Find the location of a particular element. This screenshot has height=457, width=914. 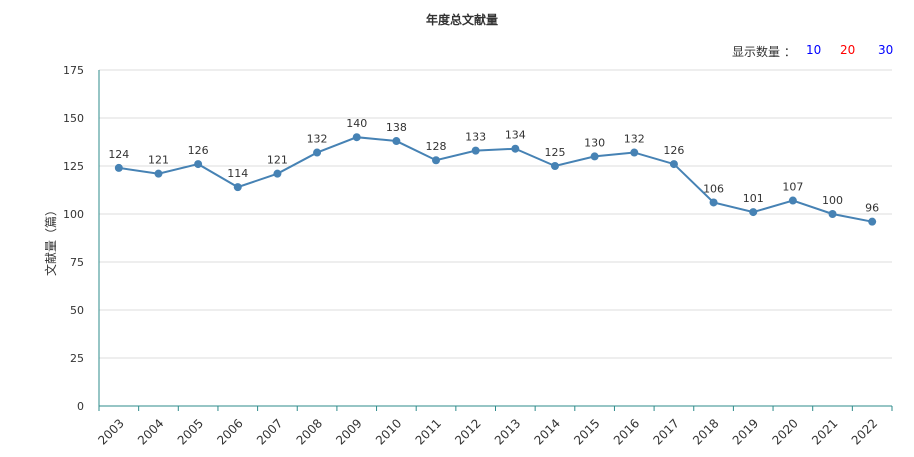

x-tick-label: 2011 is located at coordinates (428, 431).